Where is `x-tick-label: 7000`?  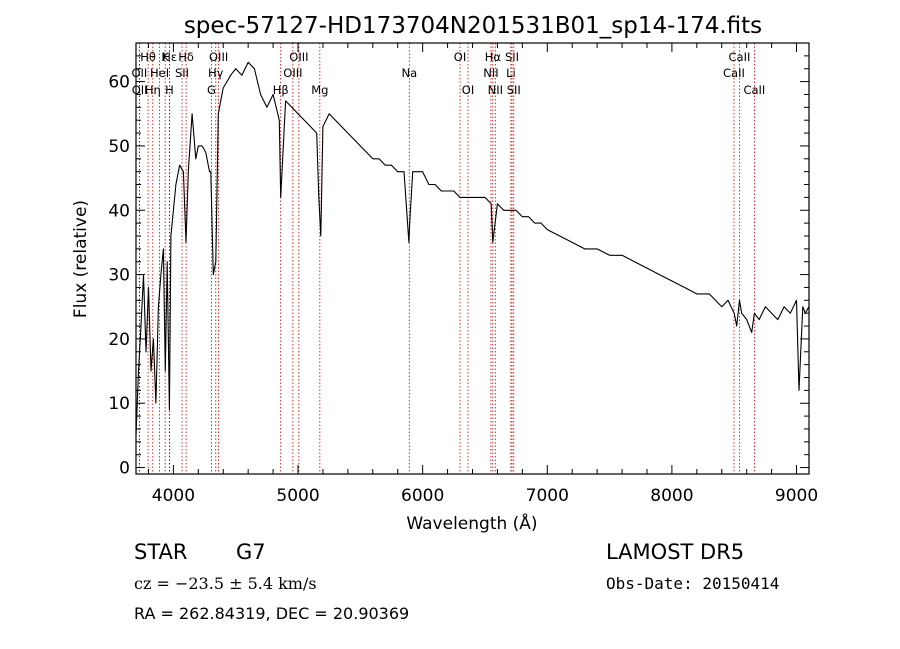
x-tick-label: 7000 is located at coordinates (547, 496).